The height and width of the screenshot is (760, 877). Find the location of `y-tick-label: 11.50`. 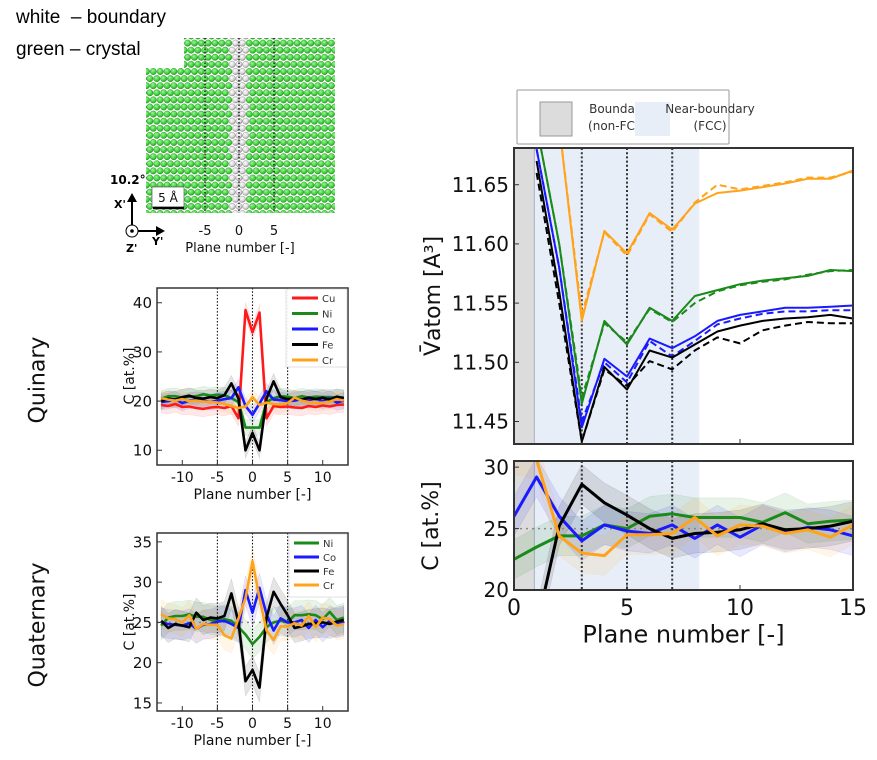

y-tick-label: 11.50 is located at coordinates (480, 363).